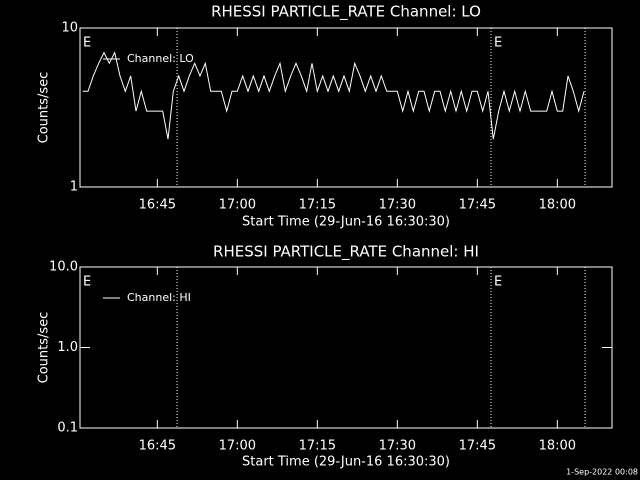  What do you see at coordinates (160, 58) in the screenshot?
I see `legend-label: Channel: LO` at bounding box center [160, 58].